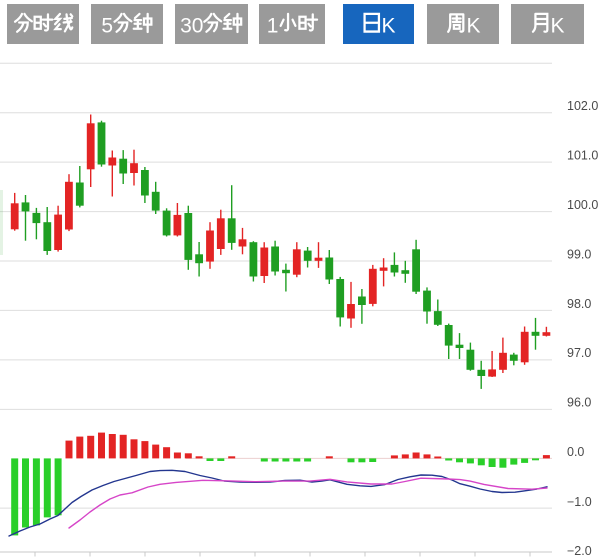  I want to click on svg-text: 96.0, so click(579, 403).